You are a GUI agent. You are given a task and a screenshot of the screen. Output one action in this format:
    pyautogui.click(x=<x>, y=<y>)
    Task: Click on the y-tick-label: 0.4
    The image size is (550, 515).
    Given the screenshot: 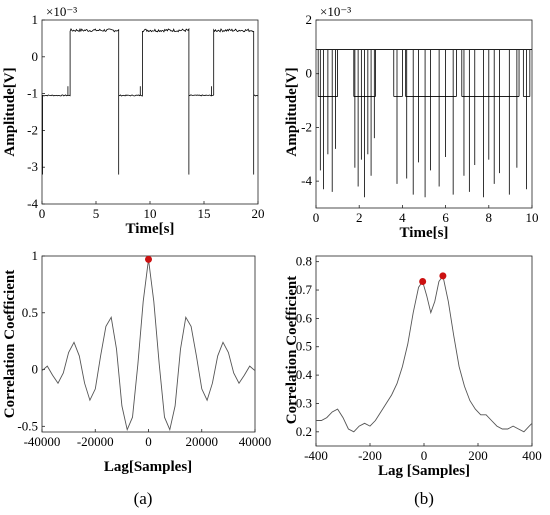 What is the action you would take?
    pyautogui.click(x=304, y=374)
    